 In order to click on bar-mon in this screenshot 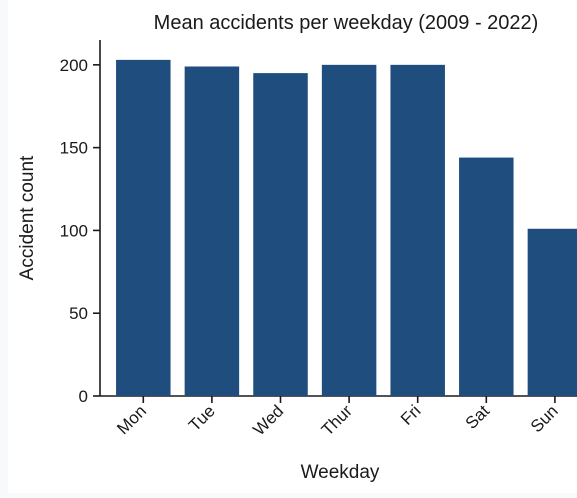, I will do `click(143, 228)`.